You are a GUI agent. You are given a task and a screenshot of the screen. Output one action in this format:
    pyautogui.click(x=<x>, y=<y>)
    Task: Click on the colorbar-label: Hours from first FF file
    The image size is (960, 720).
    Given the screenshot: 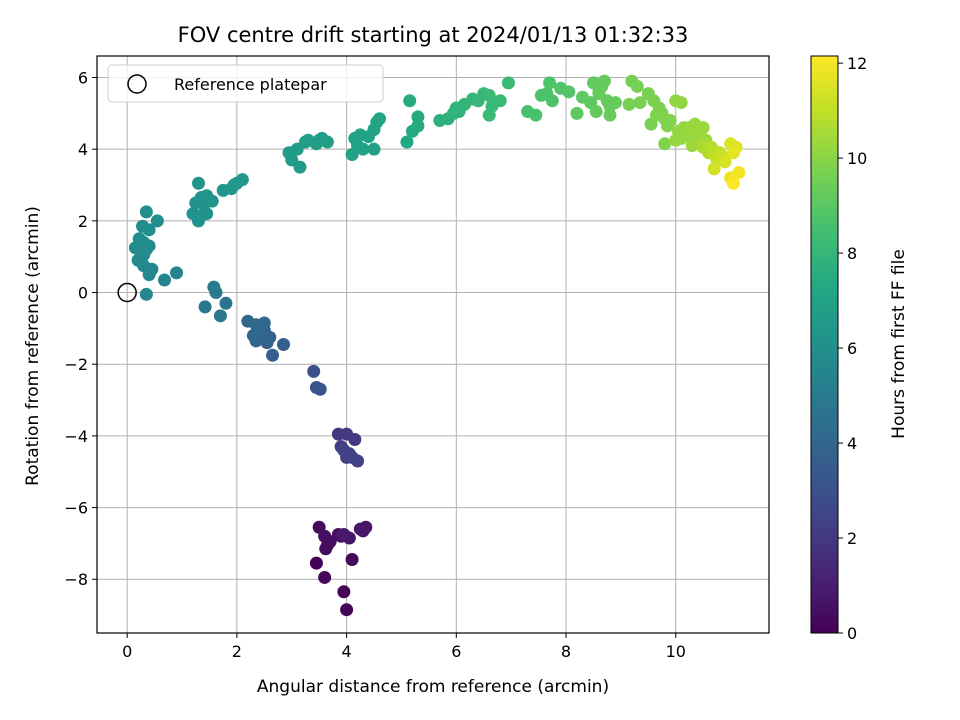 What is the action you would take?
    pyautogui.click(x=899, y=344)
    